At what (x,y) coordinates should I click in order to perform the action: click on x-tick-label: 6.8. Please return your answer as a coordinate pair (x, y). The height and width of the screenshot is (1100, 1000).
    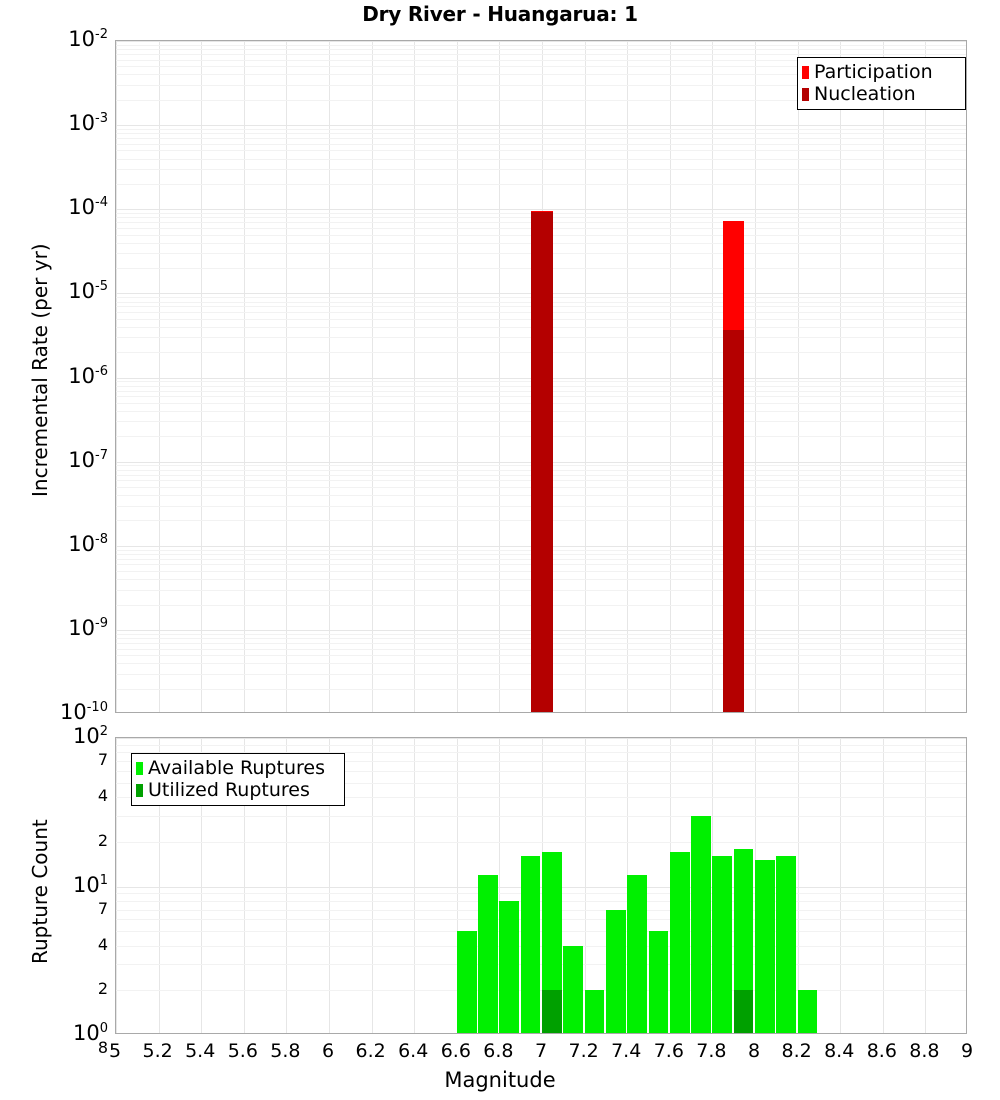
    Looking at the image, I should click on (498, 1051).